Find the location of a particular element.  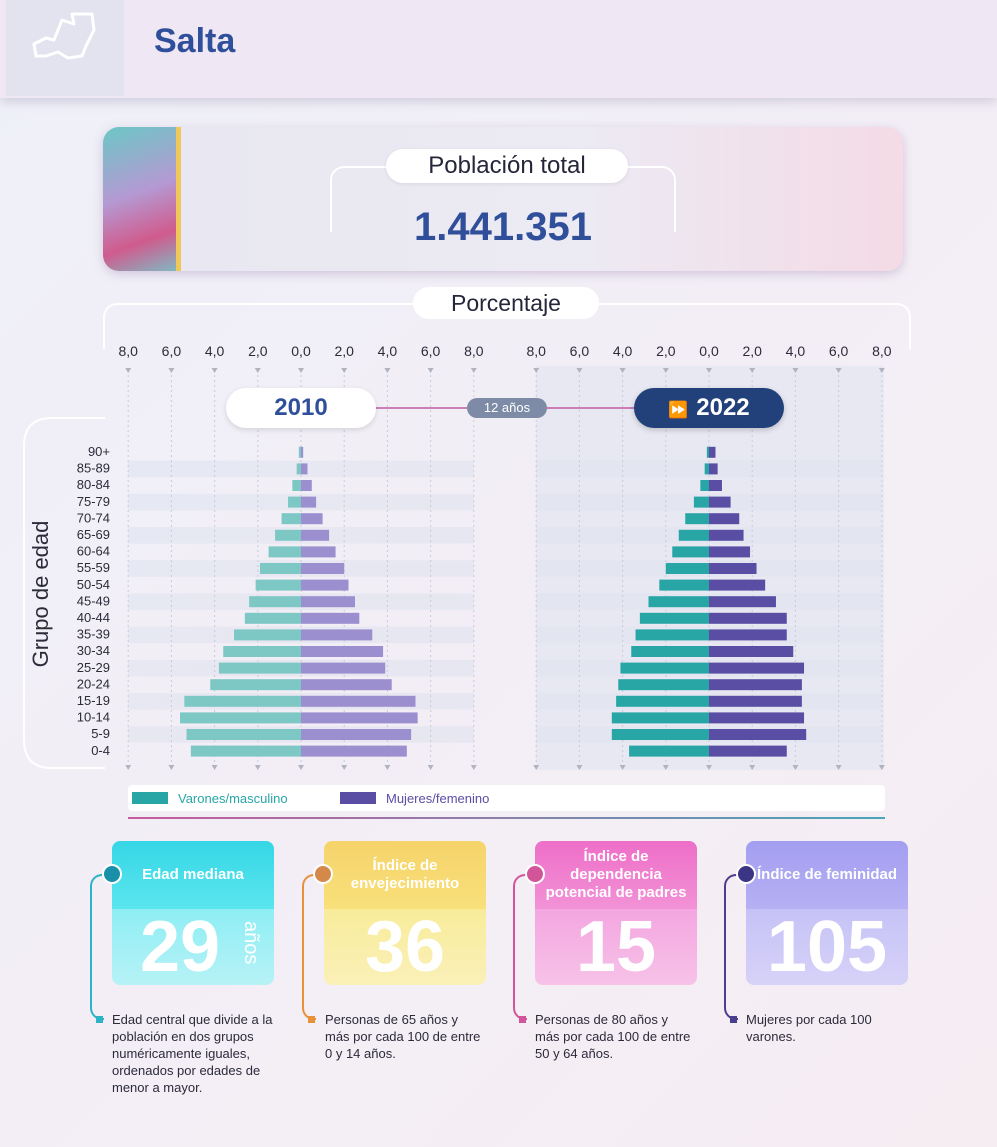

legend-male-label: Varones/masculino is located at coordinates (233, 798).